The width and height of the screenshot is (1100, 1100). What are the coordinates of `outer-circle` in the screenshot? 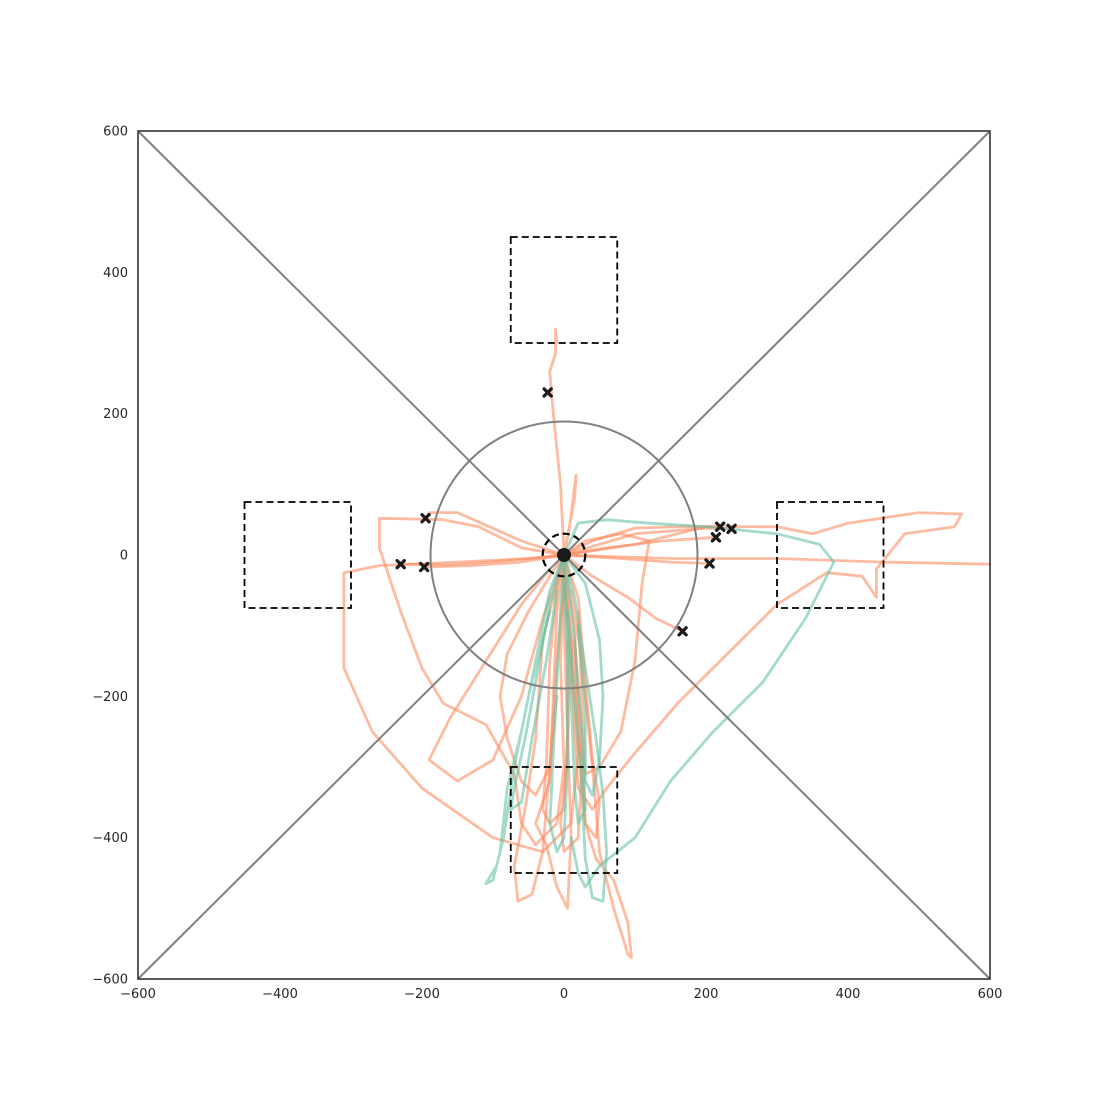 It's located at (564, 555).